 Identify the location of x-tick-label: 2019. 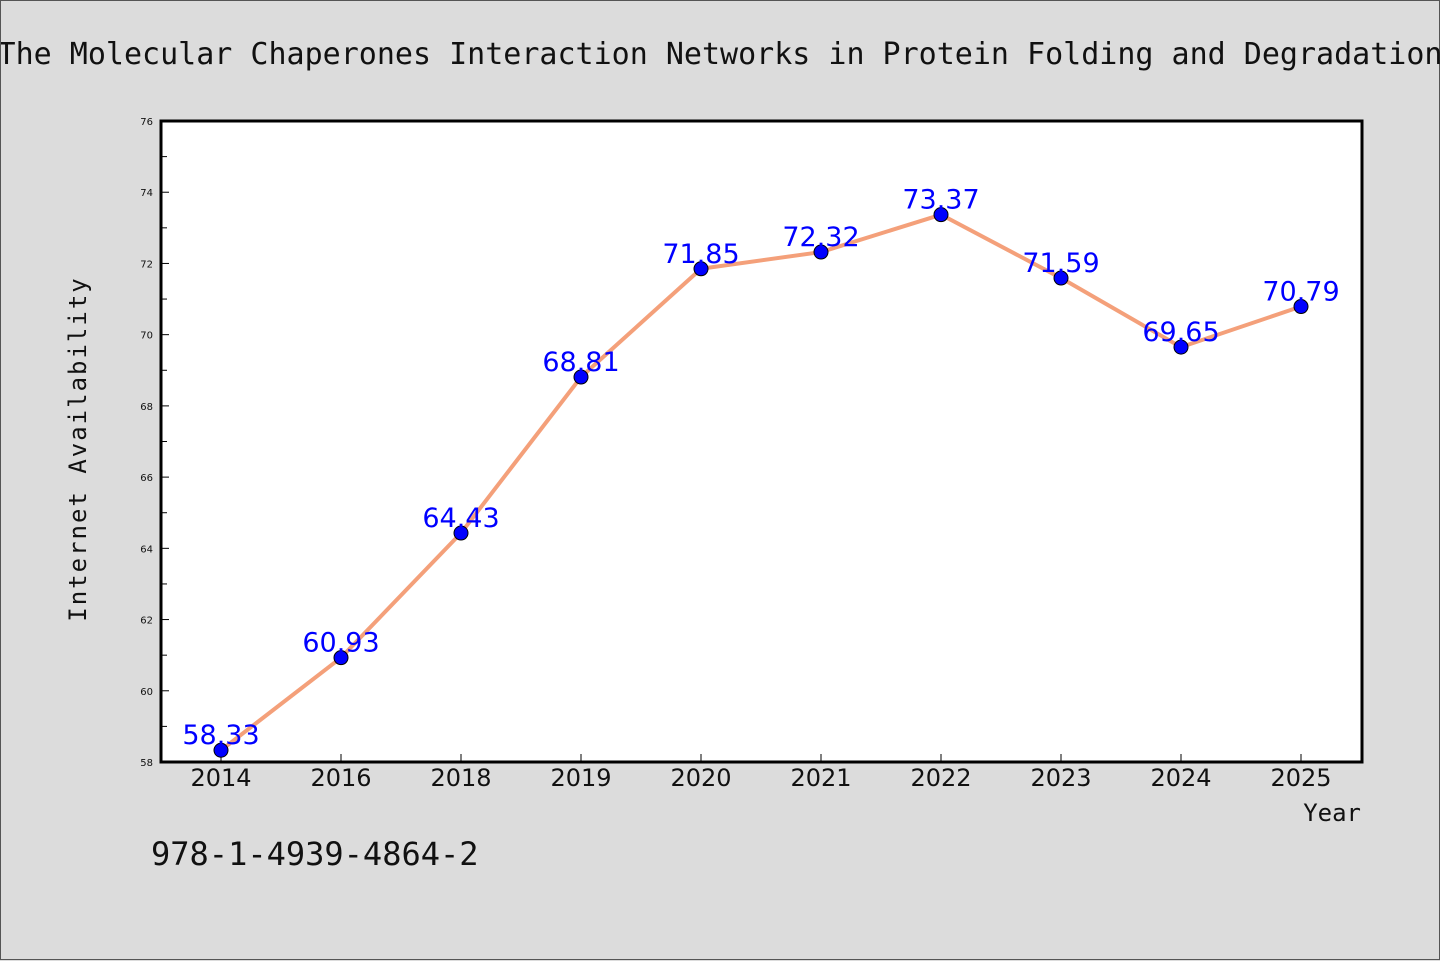
(580, 778).